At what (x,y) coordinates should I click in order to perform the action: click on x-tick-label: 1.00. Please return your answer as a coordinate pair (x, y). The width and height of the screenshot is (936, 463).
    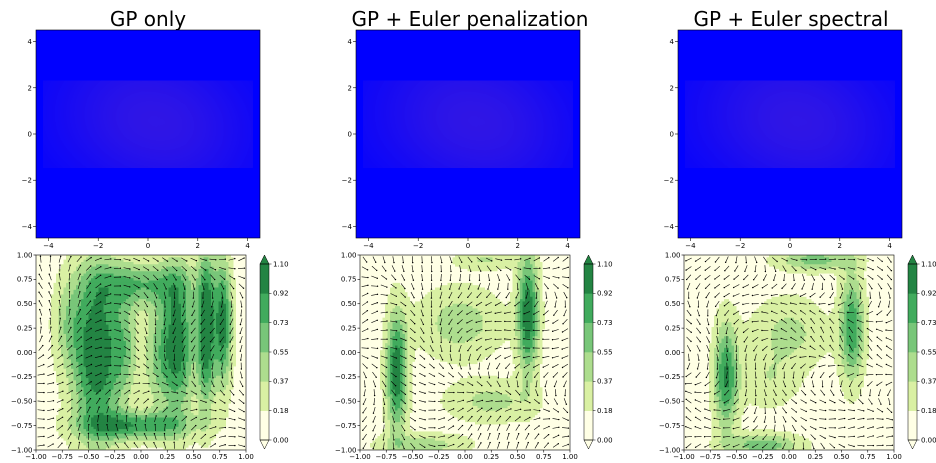
    Looking at the image, I should click on (246, 457).